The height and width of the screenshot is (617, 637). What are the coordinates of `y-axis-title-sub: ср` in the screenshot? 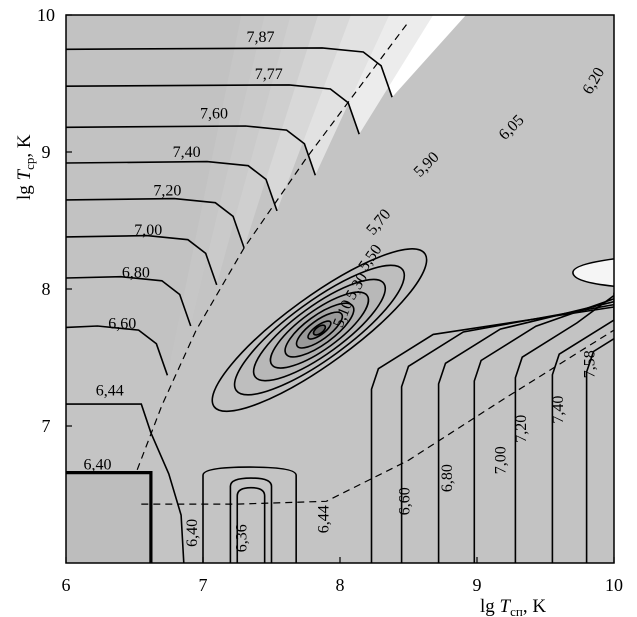 It's located at (29, 164).